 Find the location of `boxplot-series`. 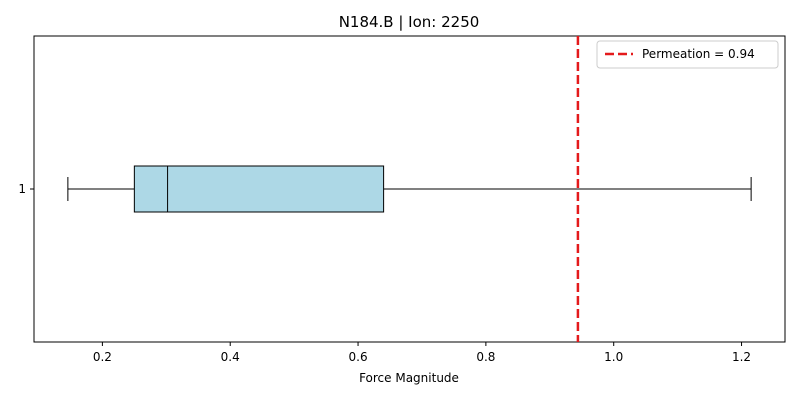

boxplot-series is located at coordinates (409, 189).